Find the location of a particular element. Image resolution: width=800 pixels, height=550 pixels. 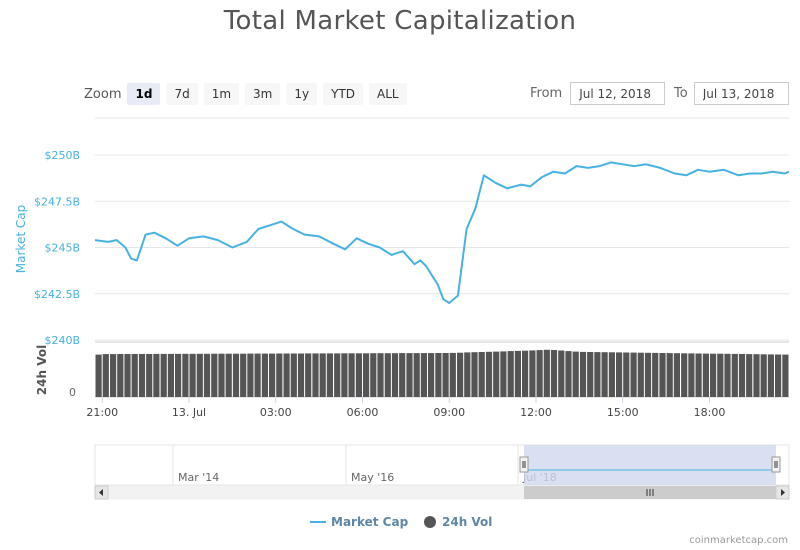

x-tick-label: 15:00 is located at coordinates (623, 412).